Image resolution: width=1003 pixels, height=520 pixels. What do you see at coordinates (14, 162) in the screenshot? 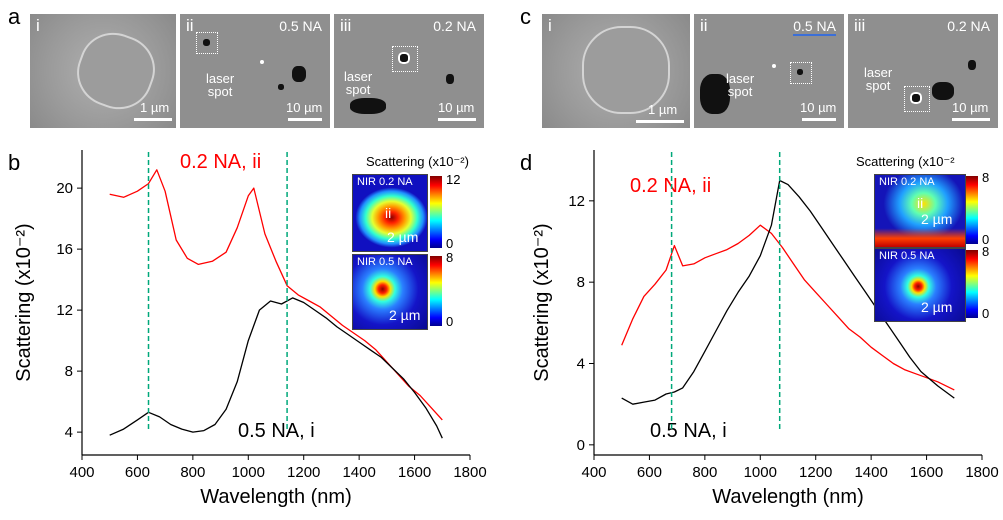
I see `panel-label-b: b` at bounding box center [14, 162].